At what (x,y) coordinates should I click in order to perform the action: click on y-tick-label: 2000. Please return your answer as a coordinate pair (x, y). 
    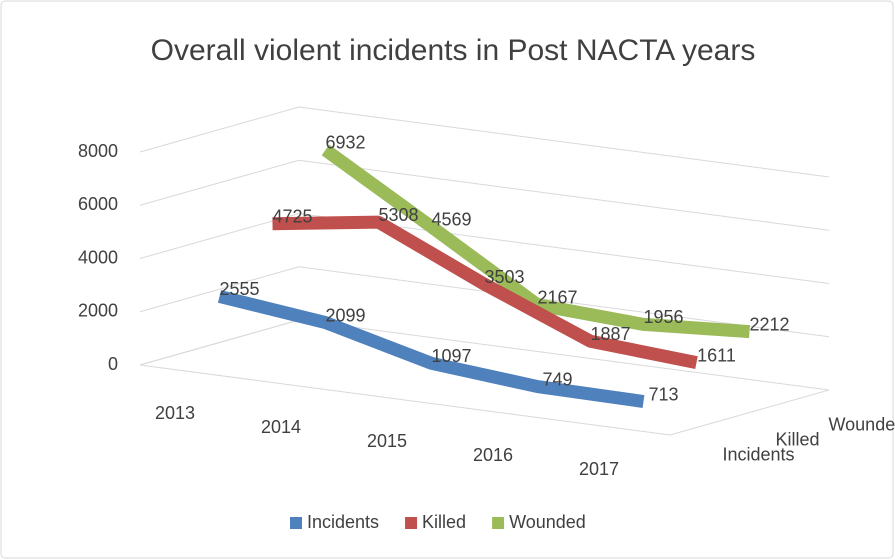
    Looking at the image, I should click on (98, 311).